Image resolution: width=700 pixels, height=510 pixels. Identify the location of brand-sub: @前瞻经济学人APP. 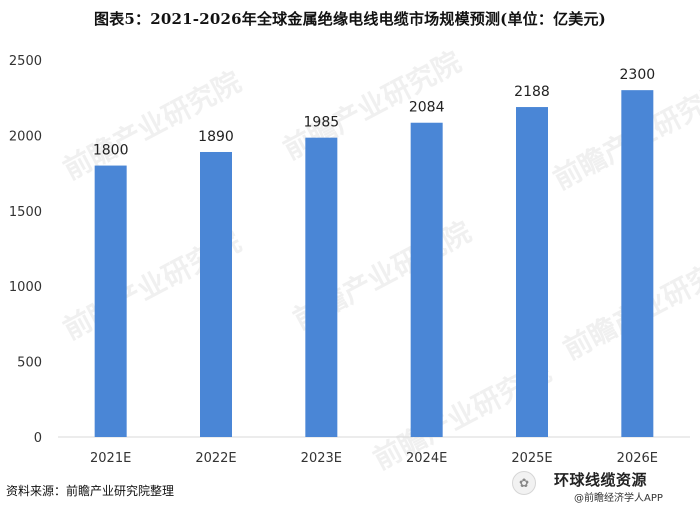
(618, 498).